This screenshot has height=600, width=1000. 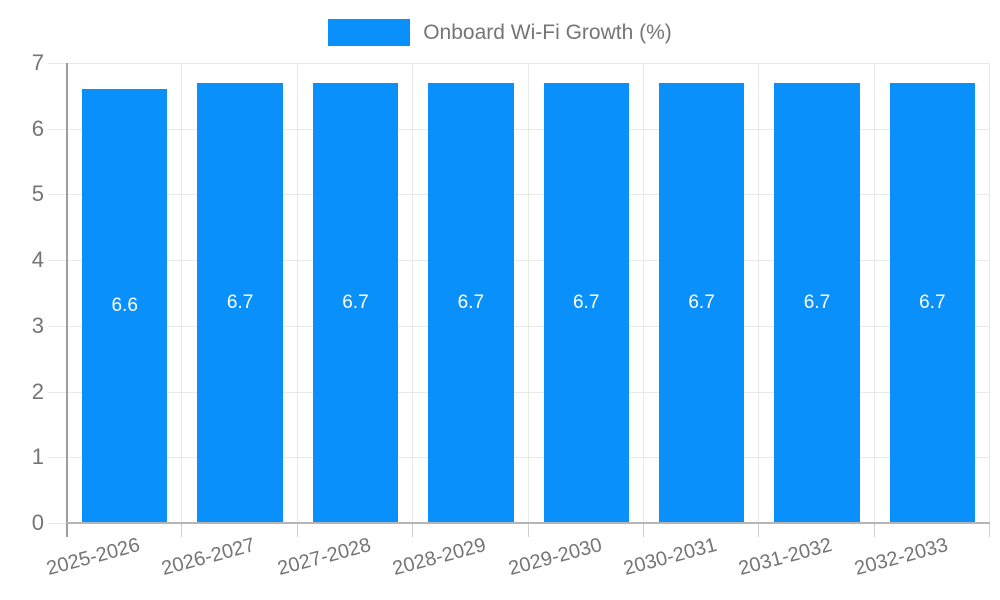 I want to click on x-axis-tick-label: 2029-2030, so click(x=554, y=557).